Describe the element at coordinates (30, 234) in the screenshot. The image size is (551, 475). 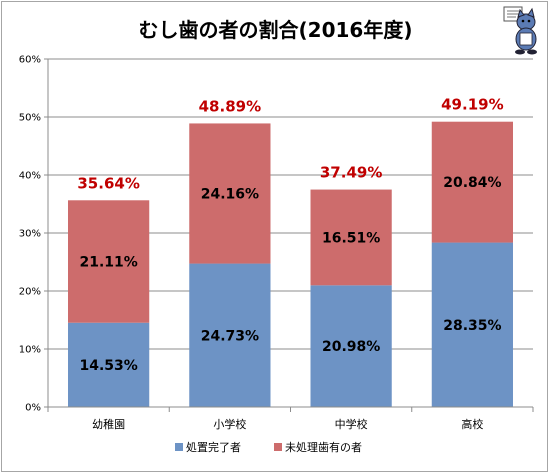
I see `y-tick-label: 30%` at that location.